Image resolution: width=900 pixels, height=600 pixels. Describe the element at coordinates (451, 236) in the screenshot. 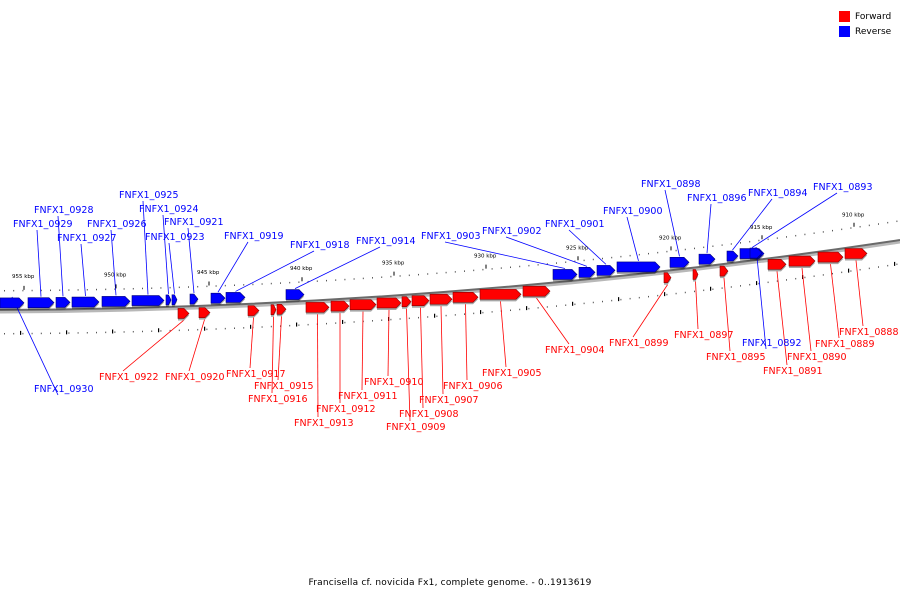

I see `gene-label-fnfx1_0903: FNFX1_0903` at that location.